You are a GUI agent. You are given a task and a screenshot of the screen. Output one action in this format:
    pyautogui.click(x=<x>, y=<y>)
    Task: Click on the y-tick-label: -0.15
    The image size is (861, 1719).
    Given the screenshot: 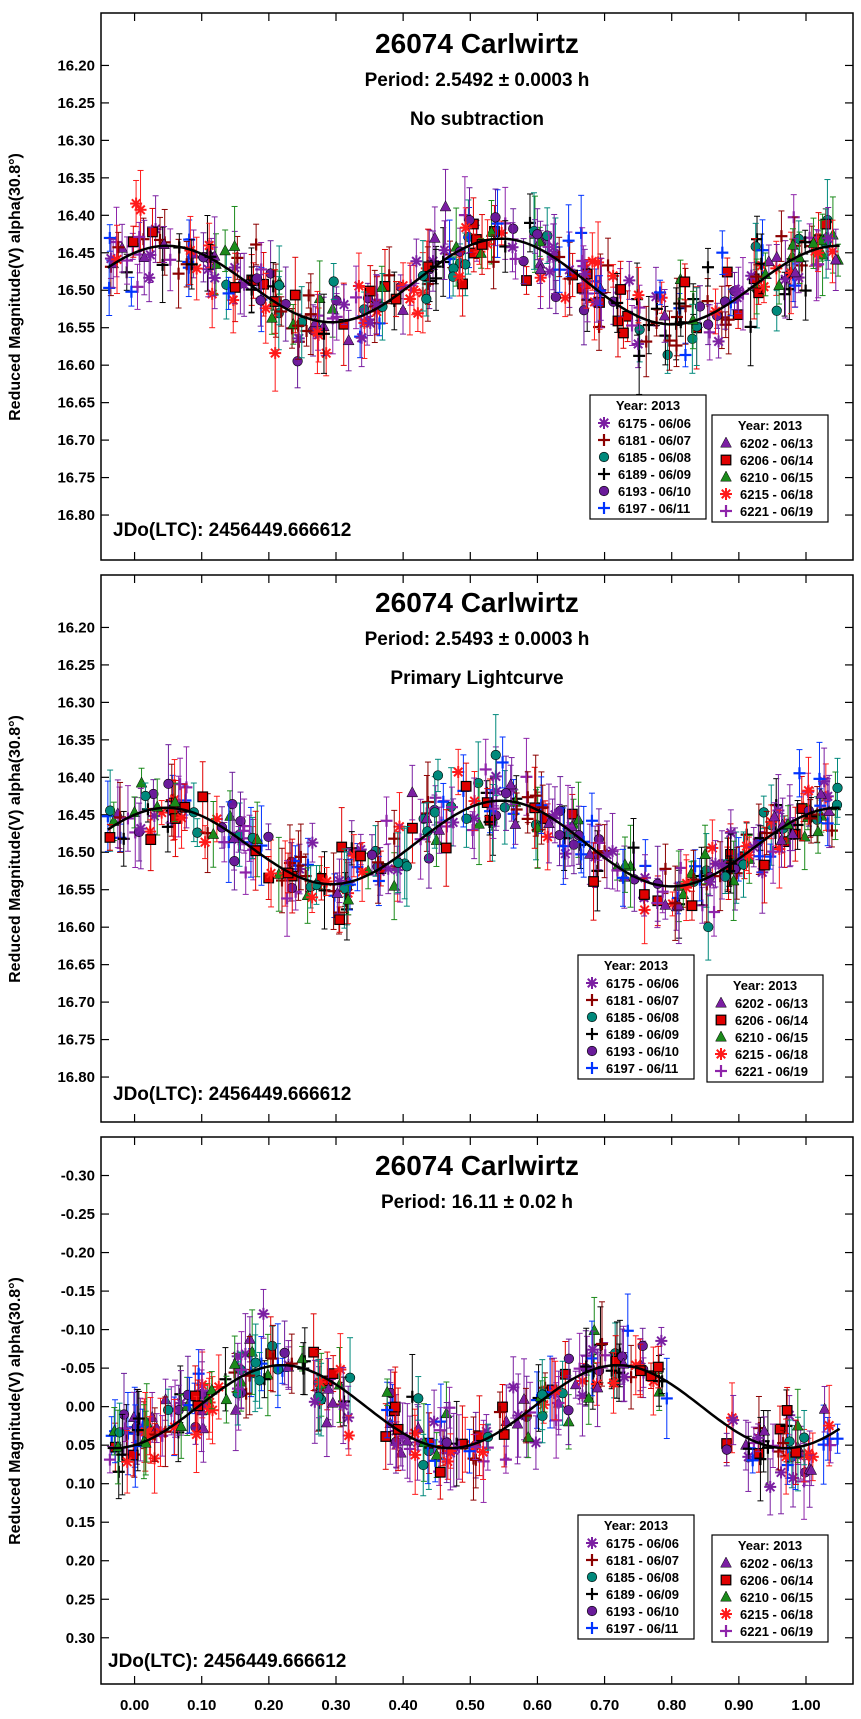 What is the action you would take?
    pyautogui.click(x=78, y=1291)
    